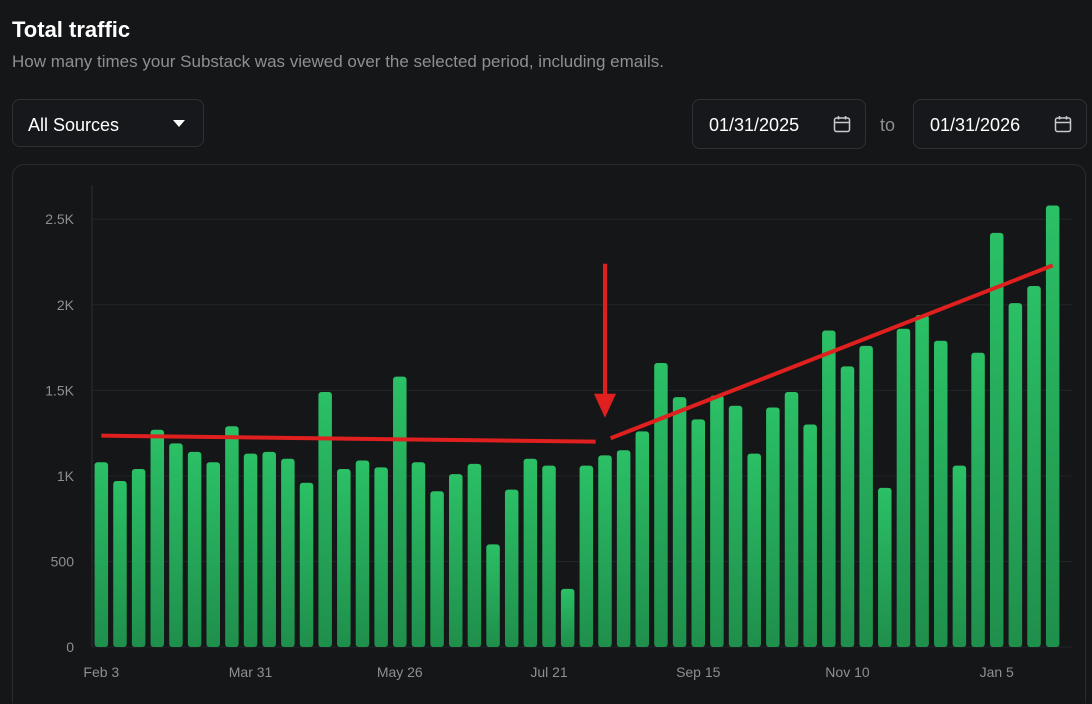 This screenshot has height=704, width=1092. Describe the element at coordinates (179, 123) in the screenshot. I see `caret-down-icon` at that location.